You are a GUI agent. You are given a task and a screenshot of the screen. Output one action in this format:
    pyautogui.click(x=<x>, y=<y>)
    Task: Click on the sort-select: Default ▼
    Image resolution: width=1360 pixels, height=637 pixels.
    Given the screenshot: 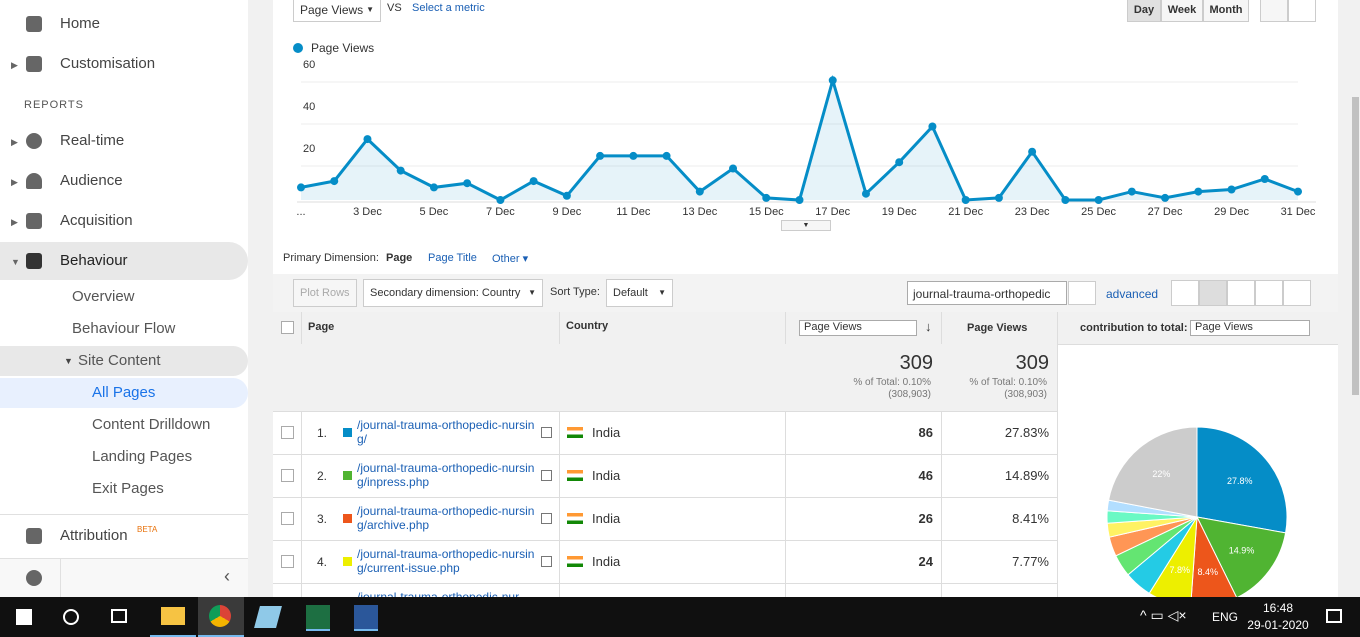 What is the action you would take?
    pyautogui.click(x=639, y=293)
    